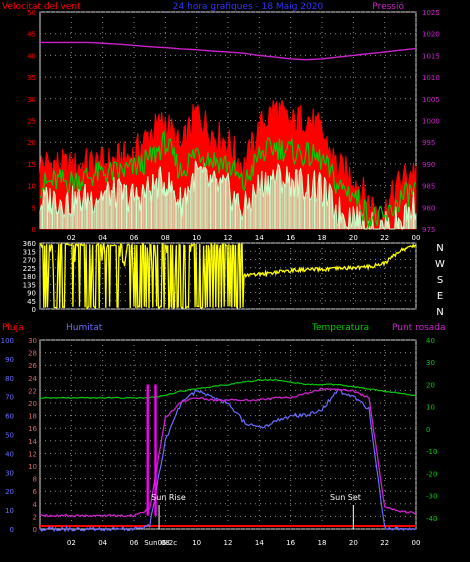  Describe the element at coordinates (259, 543) in the screenshot. I see `panel3-x-tick-label: 14` at that location.